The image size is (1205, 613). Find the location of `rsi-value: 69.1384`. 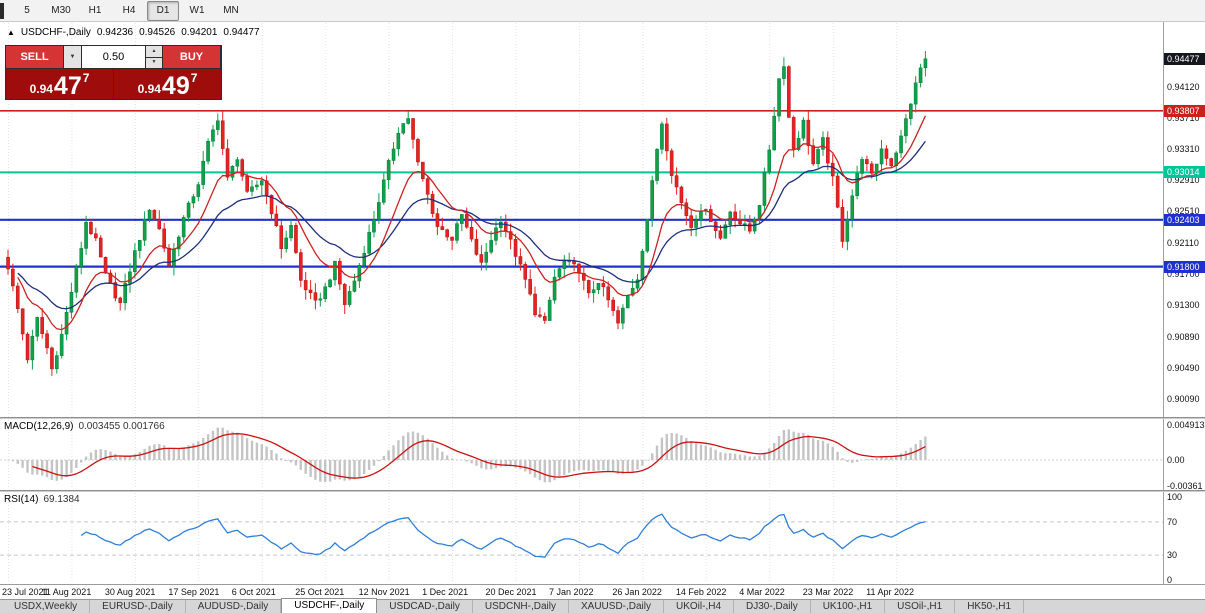

rsi-value: 69.1384 is located at coordinates (61, 499).